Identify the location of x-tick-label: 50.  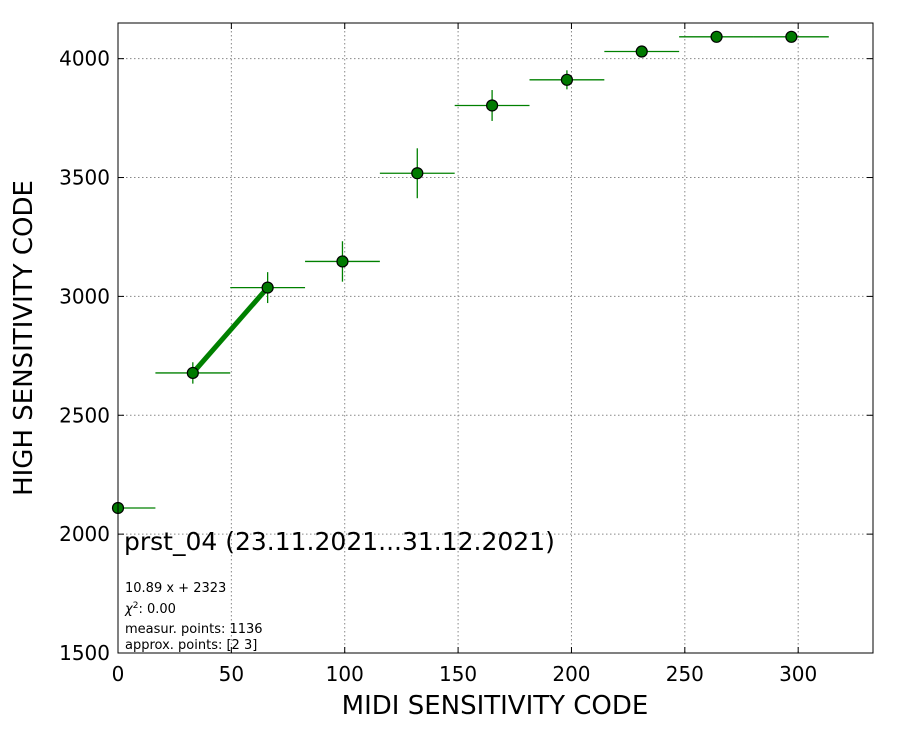
(231, 674).